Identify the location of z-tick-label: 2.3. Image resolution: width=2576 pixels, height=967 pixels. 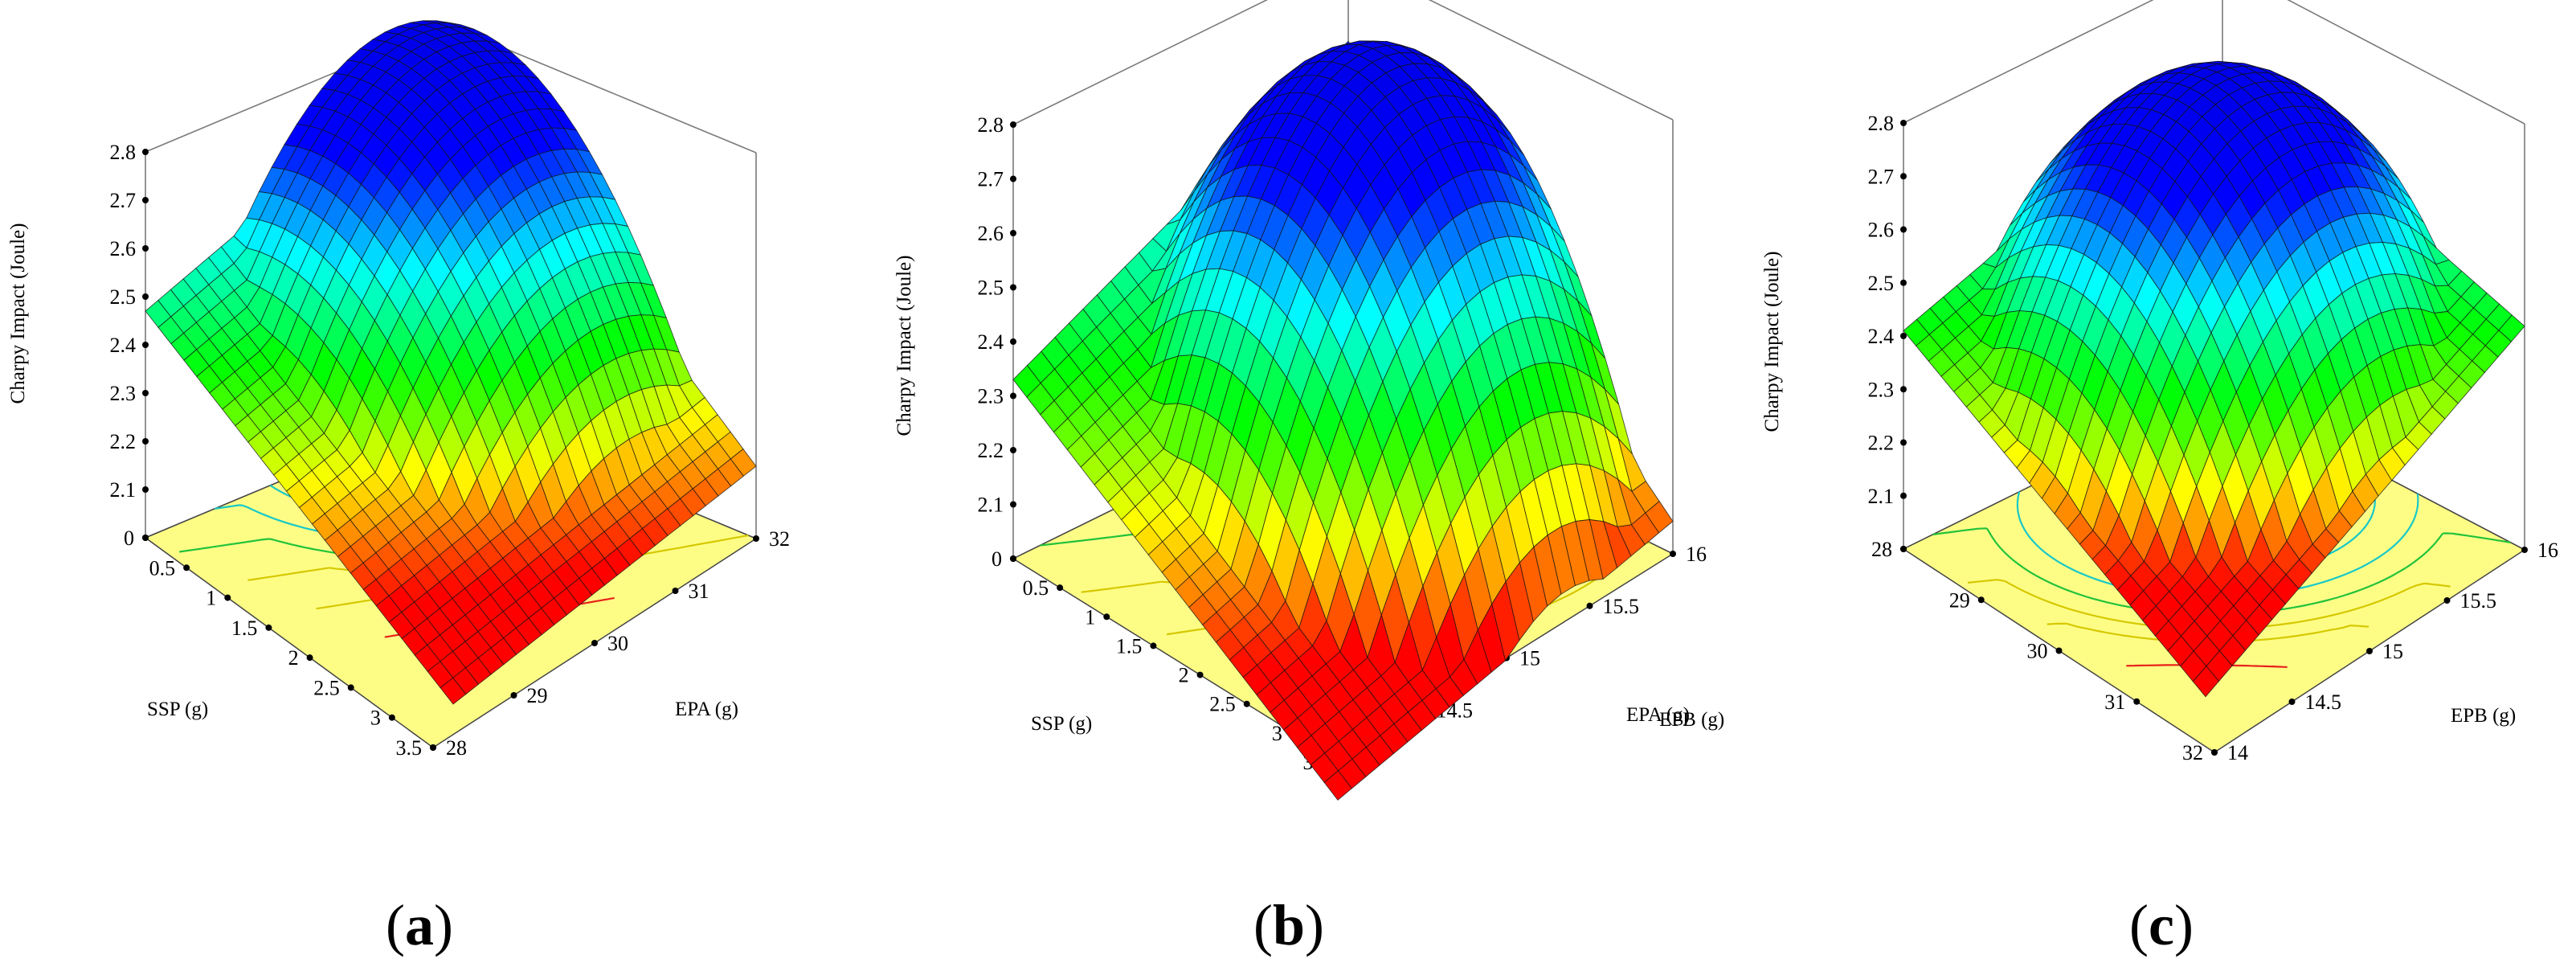
(1882, 390).